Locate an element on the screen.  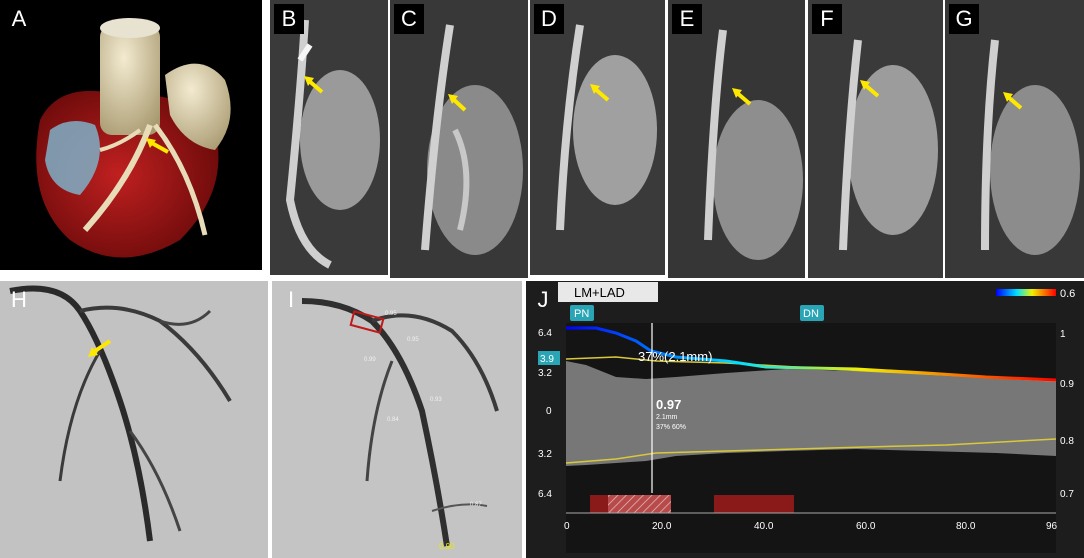
y-tick-highlight: 3.9 is located at coordinates (547, 359).